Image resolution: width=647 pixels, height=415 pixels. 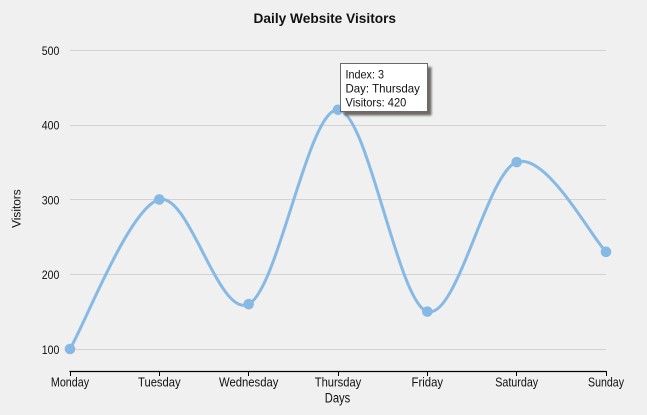 What do you see at coordinates (249, 381) in the screenshot?
I see `svg-text: Wednesday` at bounding box center [249, 381].